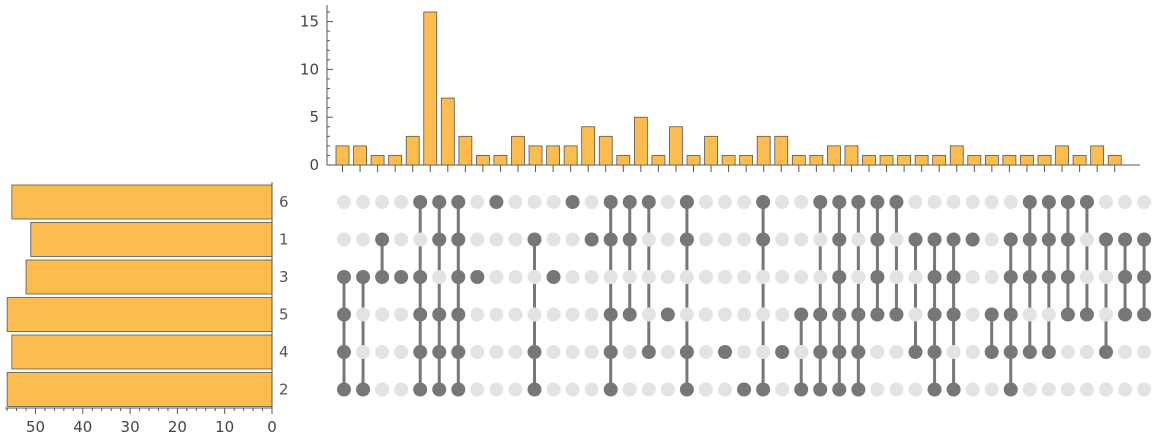  I want to click on set-label: 6, so click(284, 202).